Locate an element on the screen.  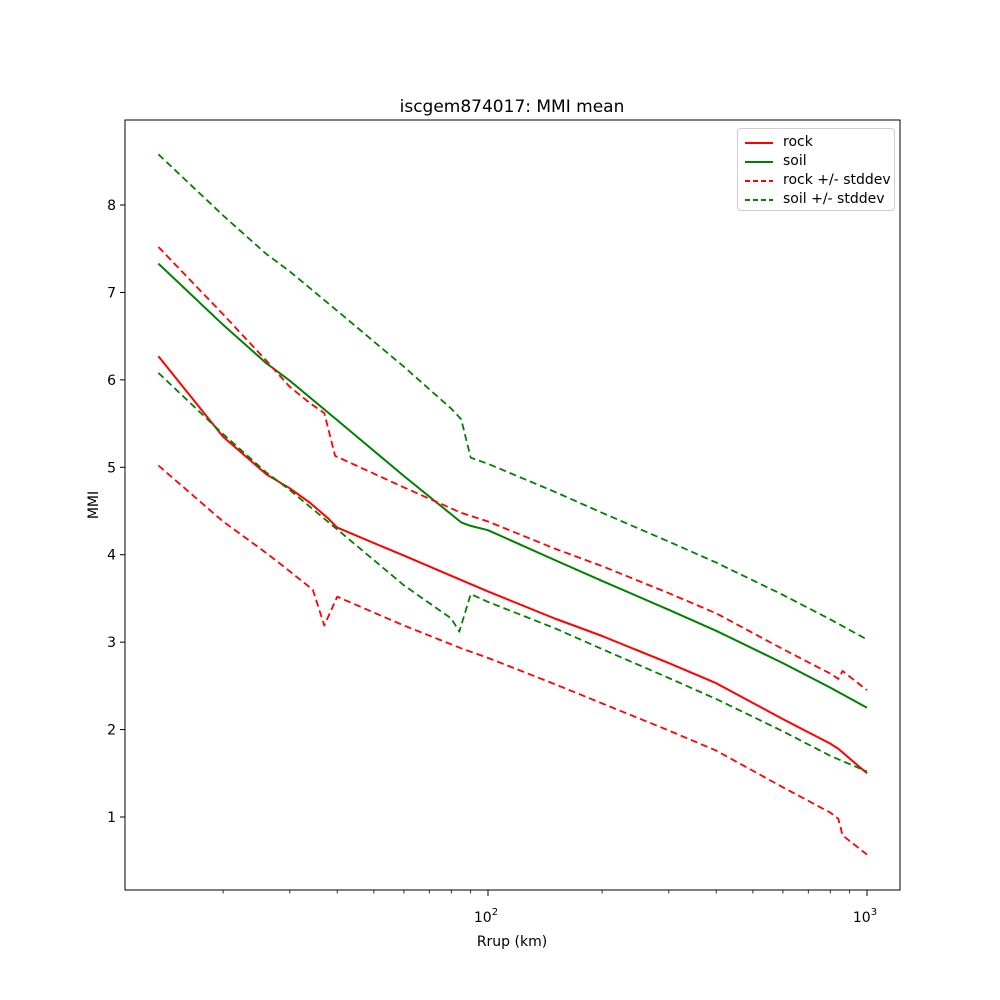
legend-entry: soil is located at coordinates (819, 161).